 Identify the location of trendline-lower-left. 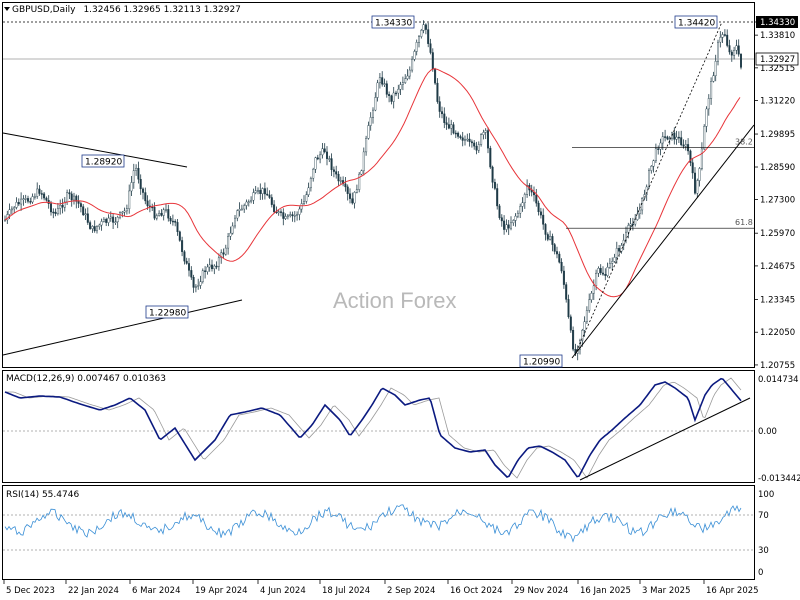
(122, 327).